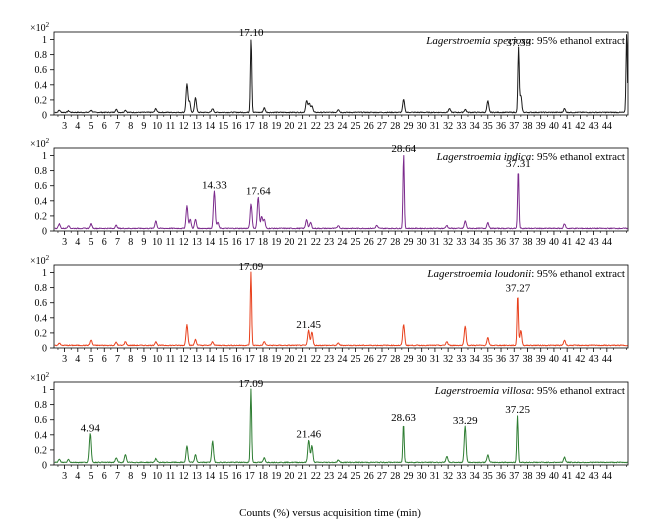  What do you see at coordinates (422, 126) in the screenshot?
I see `x-tick-label: 30` at bounding box center [422, 126].